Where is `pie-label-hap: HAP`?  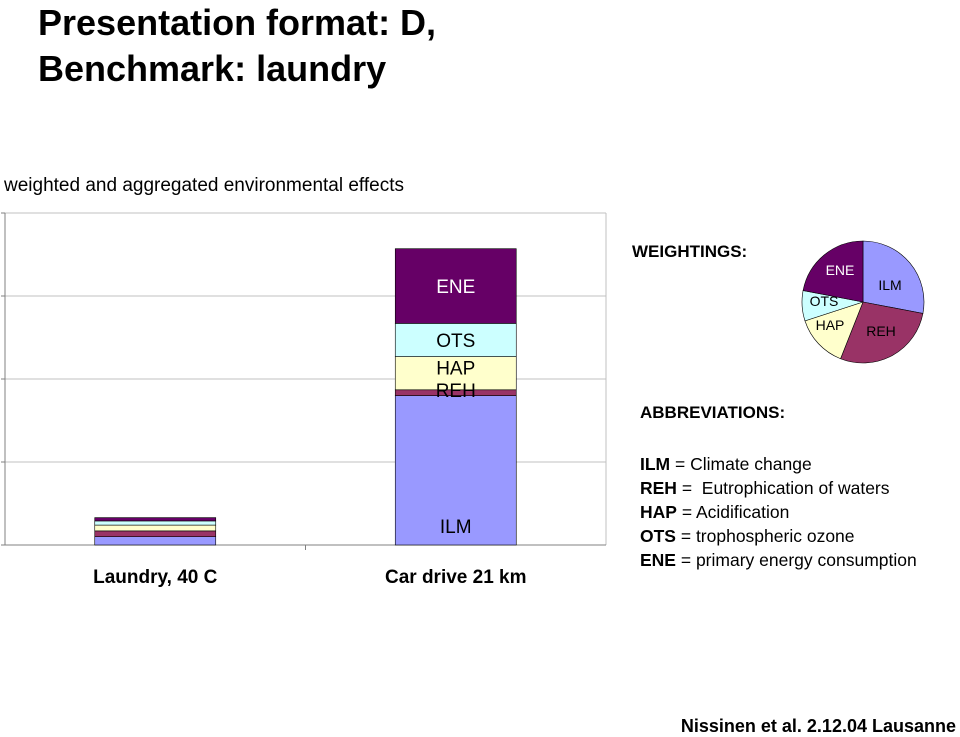
pie-label-hap: HAP is located at coordinates (830, 325).